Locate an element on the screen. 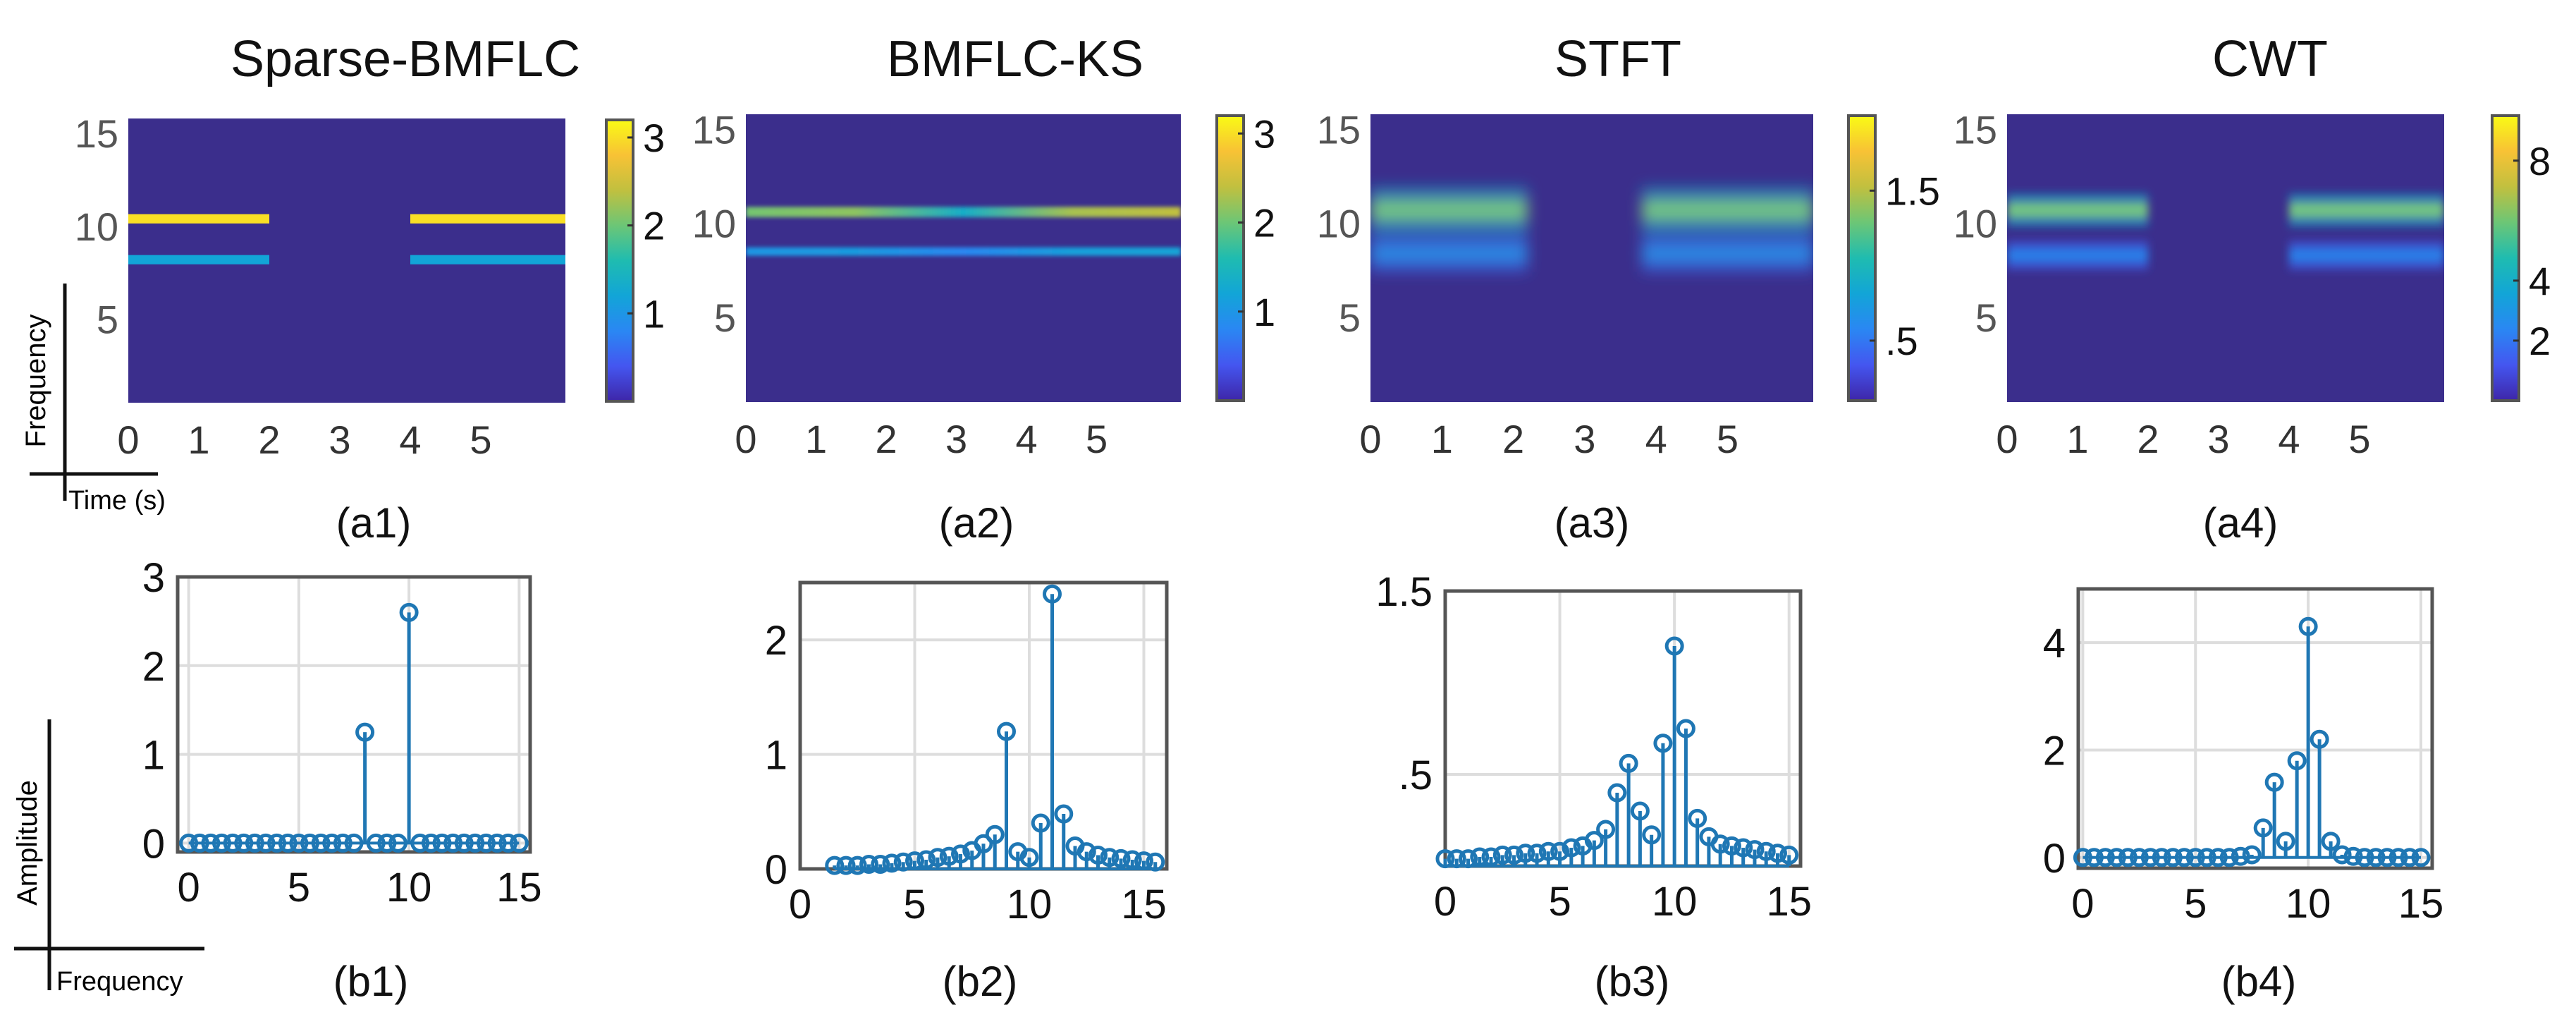 Image resolution: width=2576 pixels, height=1029 pixels. panel-title-a3: STFT is located at coordinates (1617, 59).